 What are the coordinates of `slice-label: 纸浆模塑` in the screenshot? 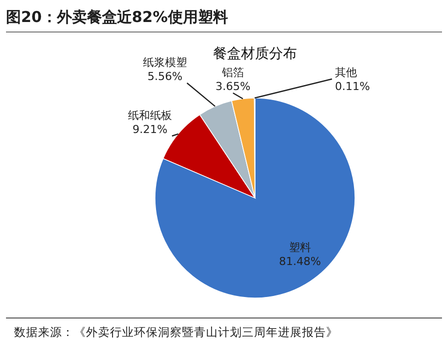 It's located at (165, 62).